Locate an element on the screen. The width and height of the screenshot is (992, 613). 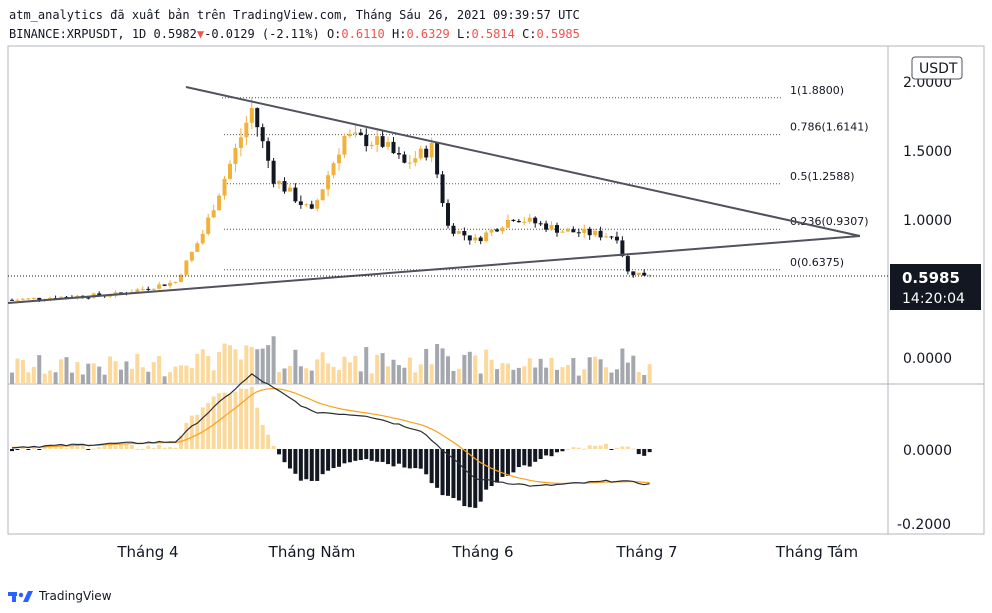
macd-histogram is located at coordinates (331, 447).